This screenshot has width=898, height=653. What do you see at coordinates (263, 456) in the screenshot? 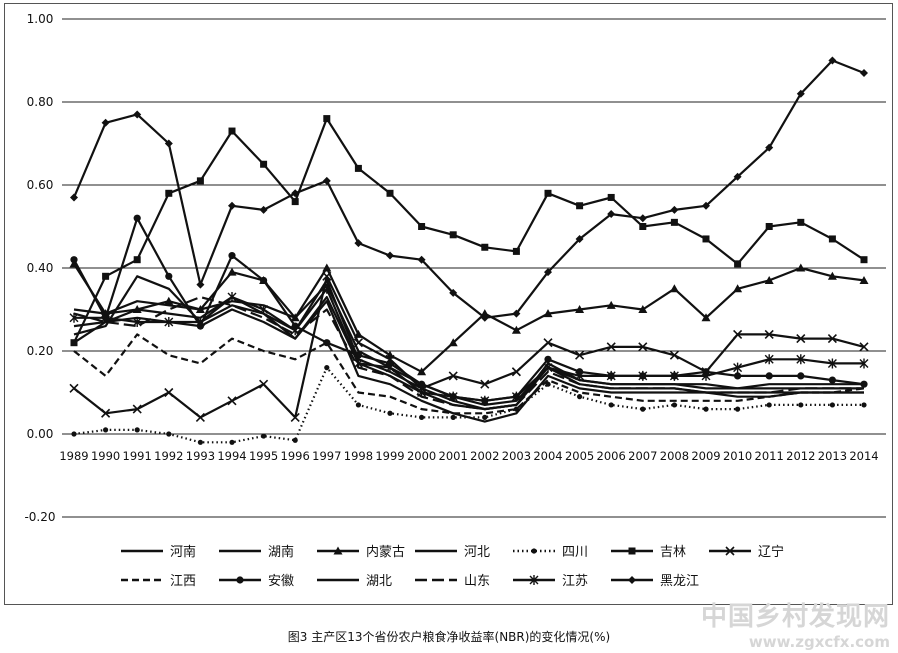
I see `x-tick-label: 1995` at bounding box center [263, 456].